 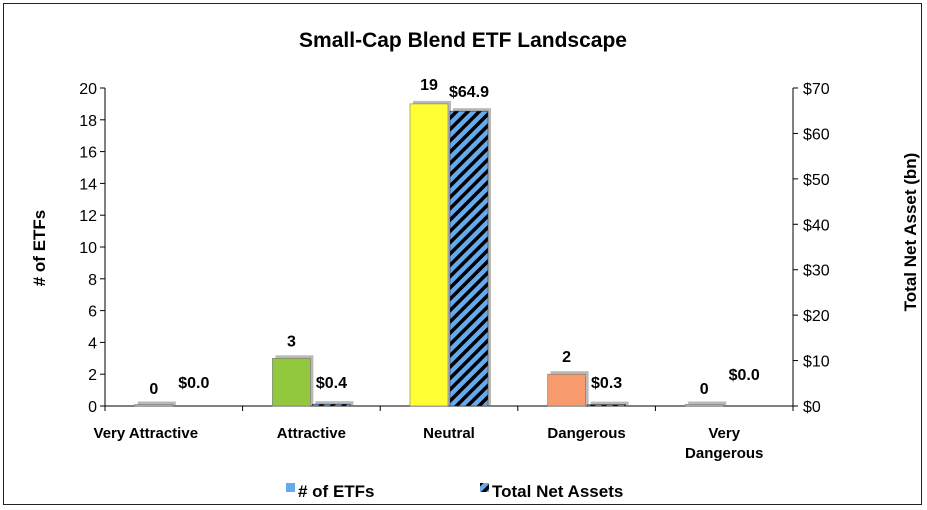 I want to click on data-label-etf-count: 19, so click(x=429, y=85).